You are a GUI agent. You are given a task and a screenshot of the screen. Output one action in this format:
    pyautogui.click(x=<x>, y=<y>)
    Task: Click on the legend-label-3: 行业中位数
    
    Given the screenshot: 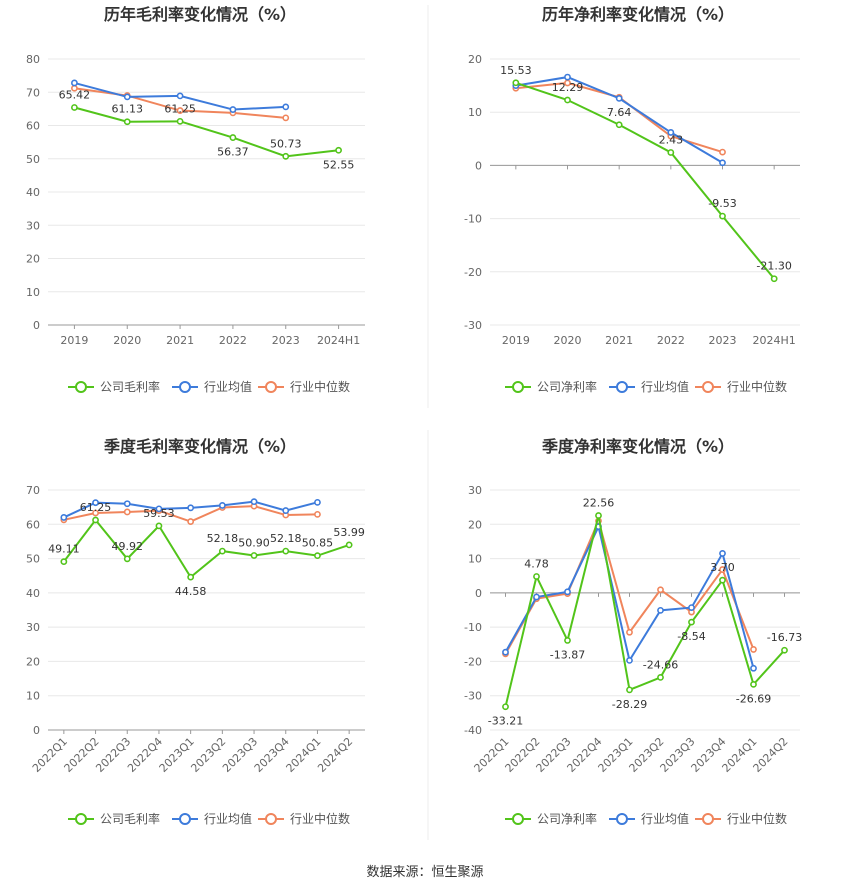 What is the action you would take?
    pyautogui.click(x=757, y=818)
    